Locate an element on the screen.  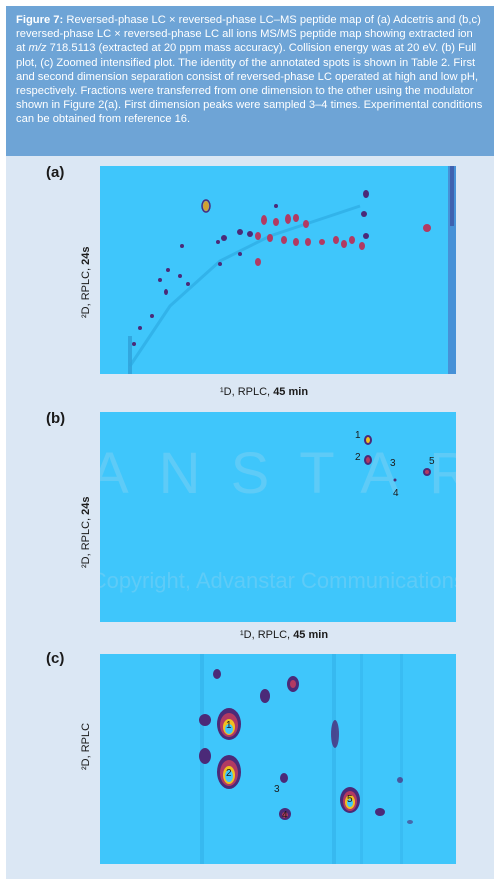
panel-c-ylabel-text: ²D, RPLC is located at coordinates (86, 746).